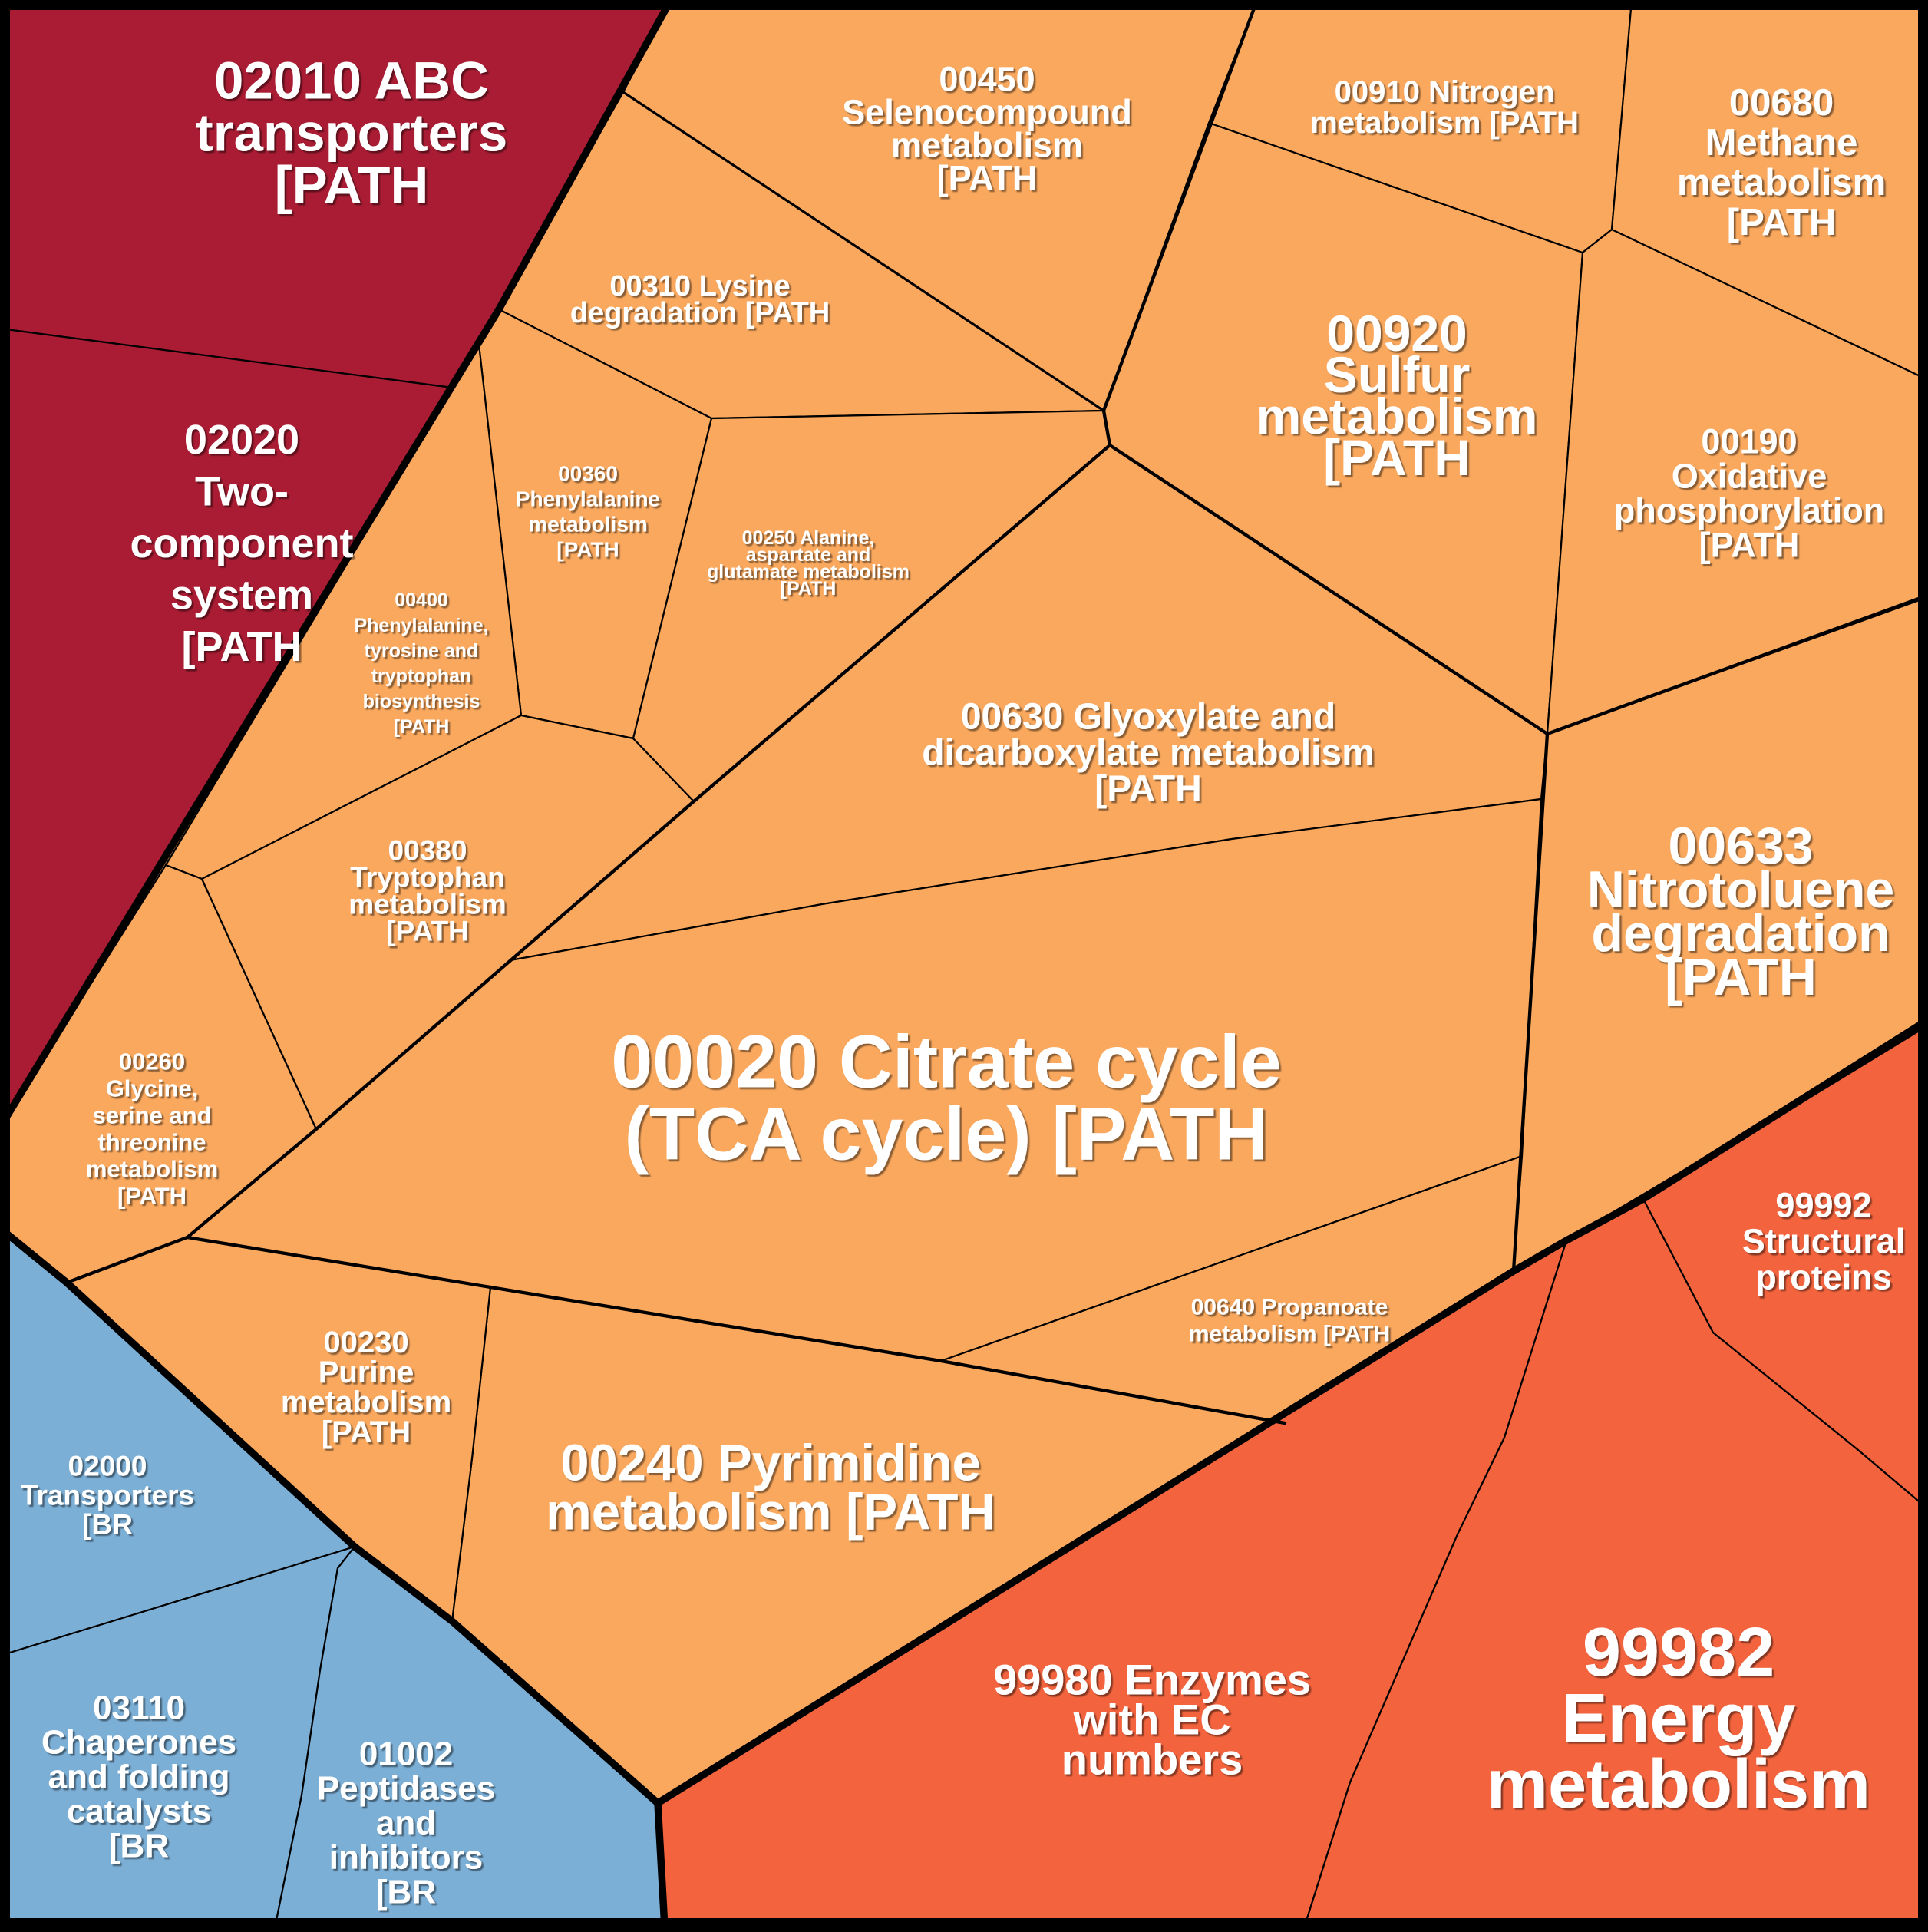 The width and height of the screenshot is (1928, 1932). I want to click on svg-text: and, so click(406, 1823).